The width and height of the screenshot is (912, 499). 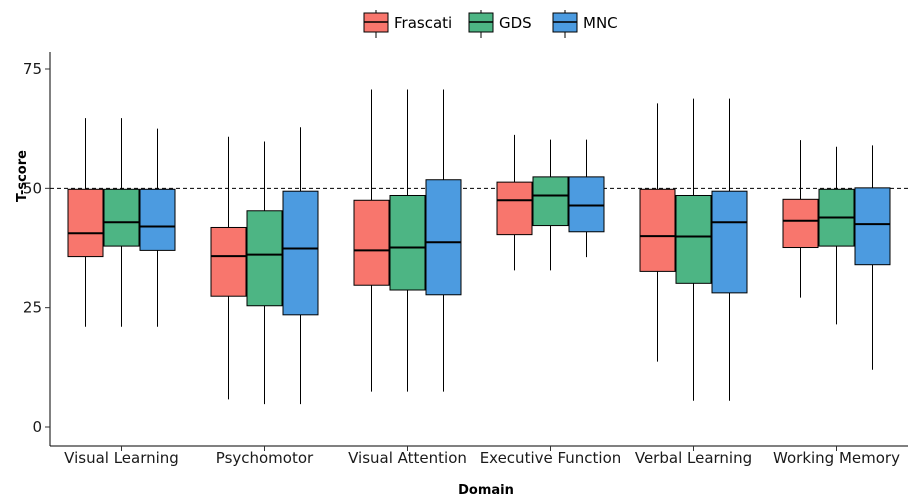 What do you see at coordinates (486, 490) in the screenshot?
I see `x-axis-title: Domain` at bounding box center [486, 490].